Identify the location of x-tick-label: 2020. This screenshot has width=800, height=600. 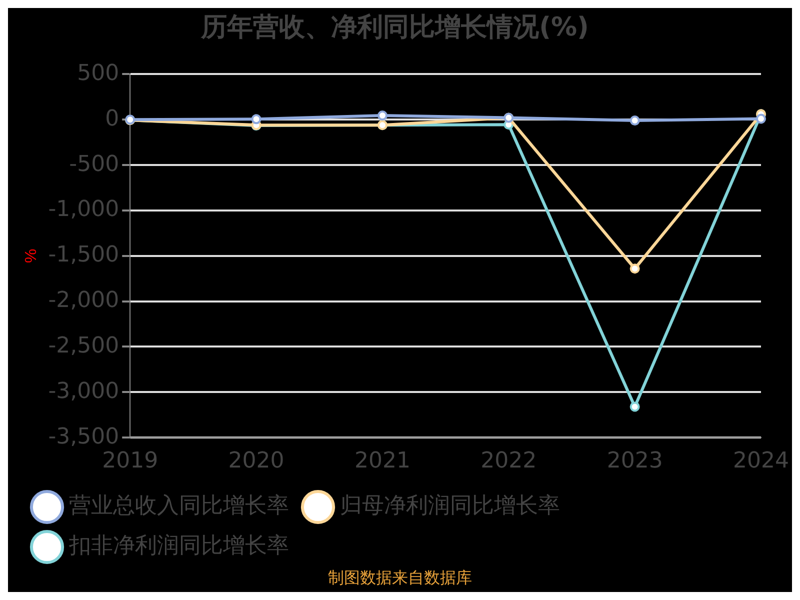
(256, 461).